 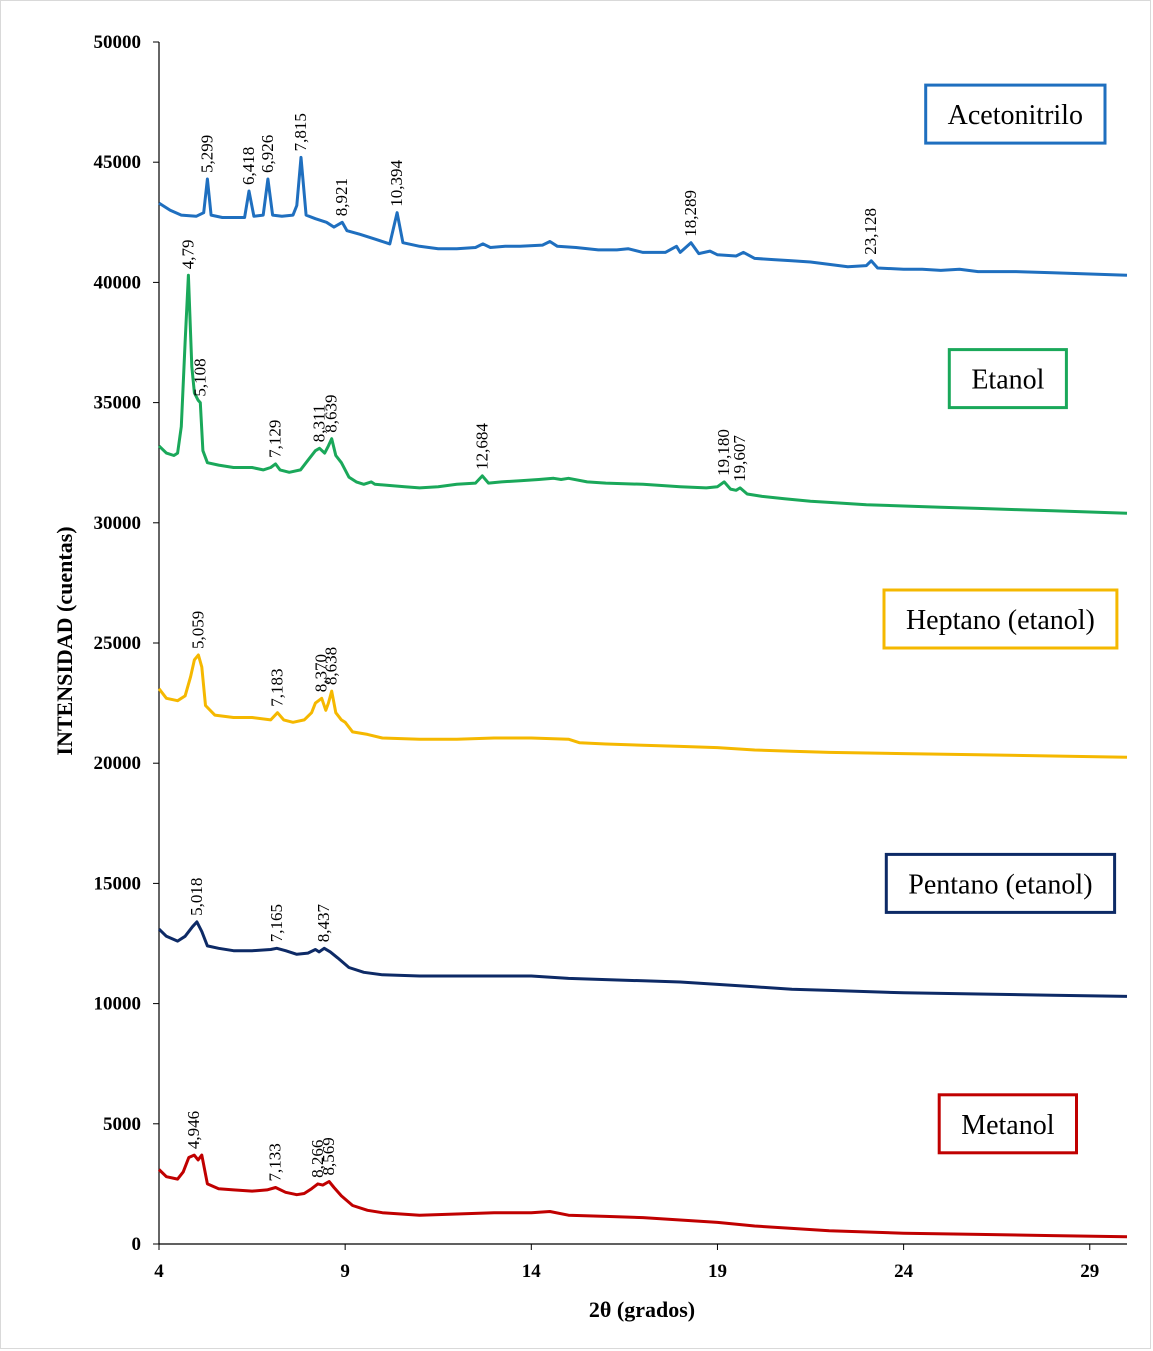 I want to click on peak-label: 18,289, so click(x=690, y=213).